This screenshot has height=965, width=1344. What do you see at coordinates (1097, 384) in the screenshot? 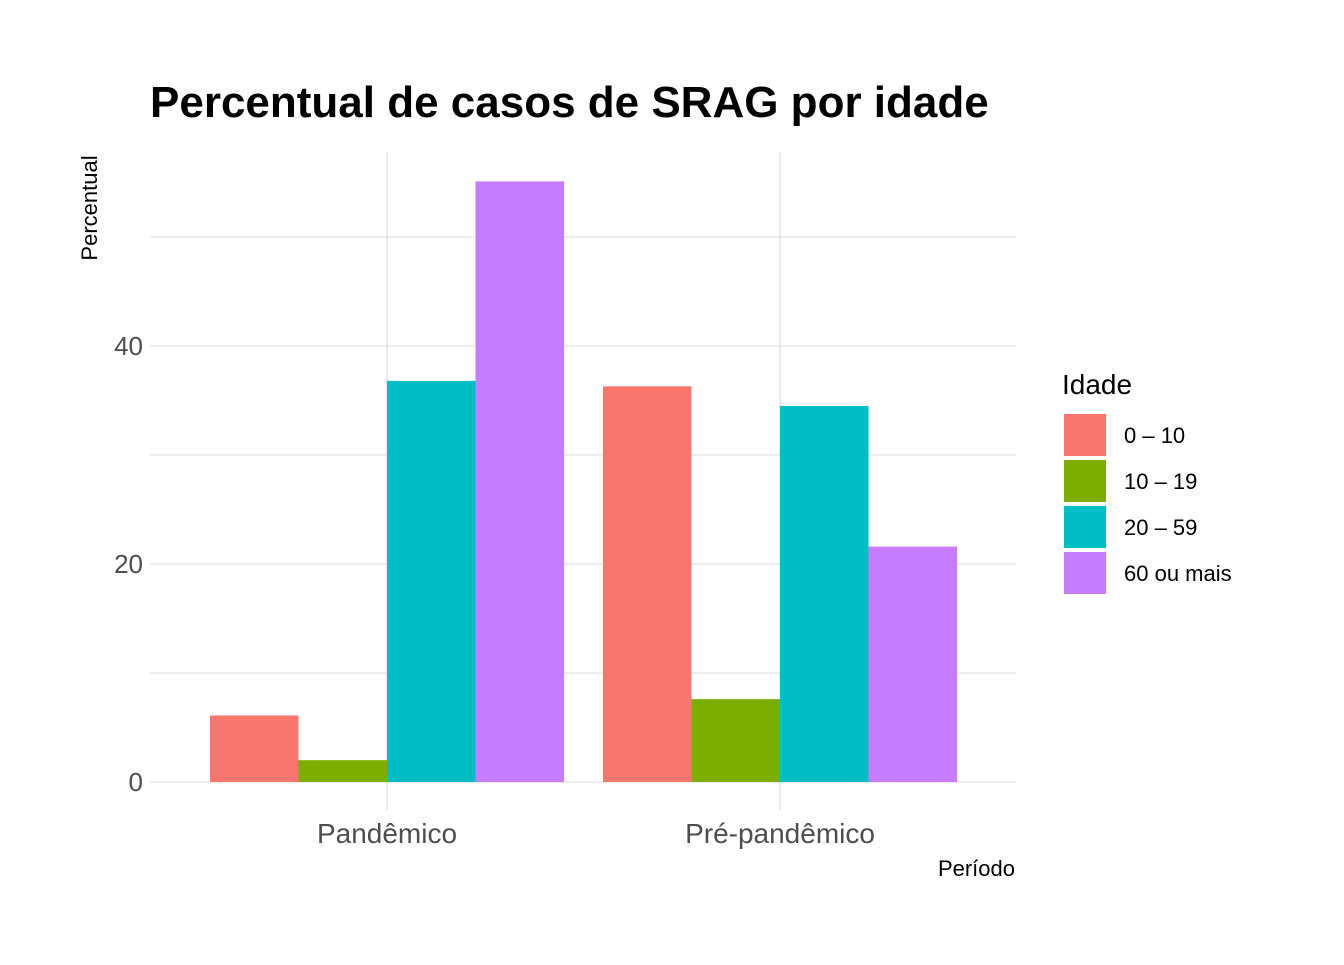
I see `legend-title: Idade` at bounding box center [1097, 384].